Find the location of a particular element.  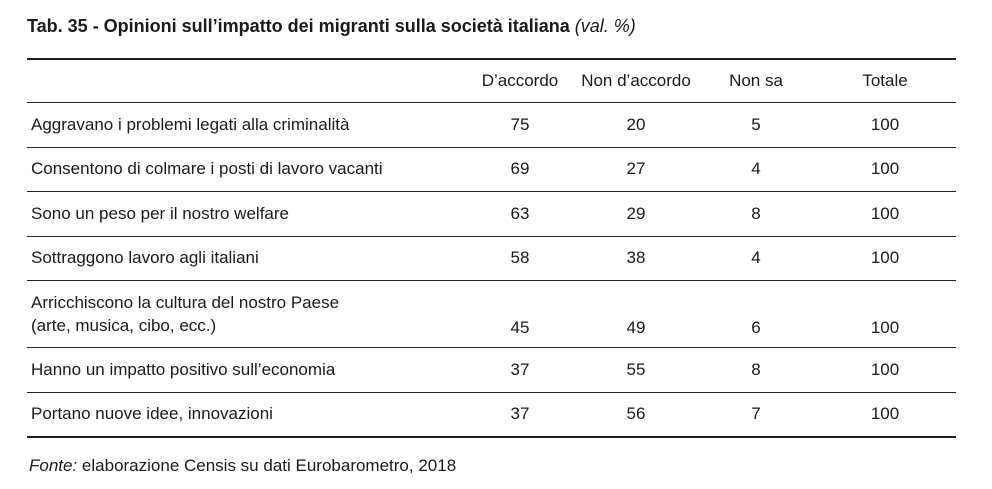

row-label: Sottraggono lavoro agli italiani is located at coordinates (246, 258).